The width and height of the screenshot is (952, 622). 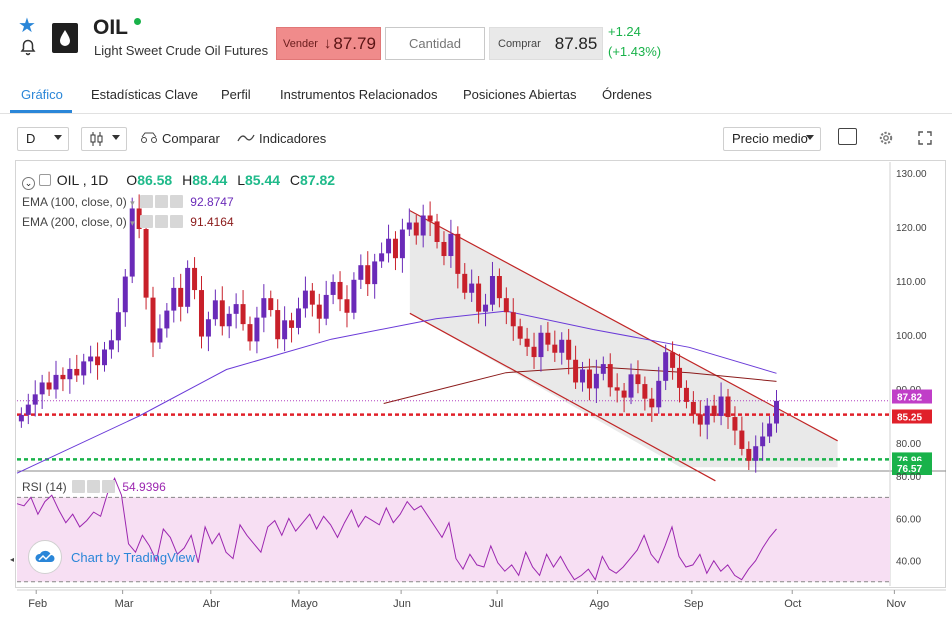 What do you see at coordinates (28, 183) in the screenshot?
I see `collapse-icon: ⌄` at bounding box center [28, 183].